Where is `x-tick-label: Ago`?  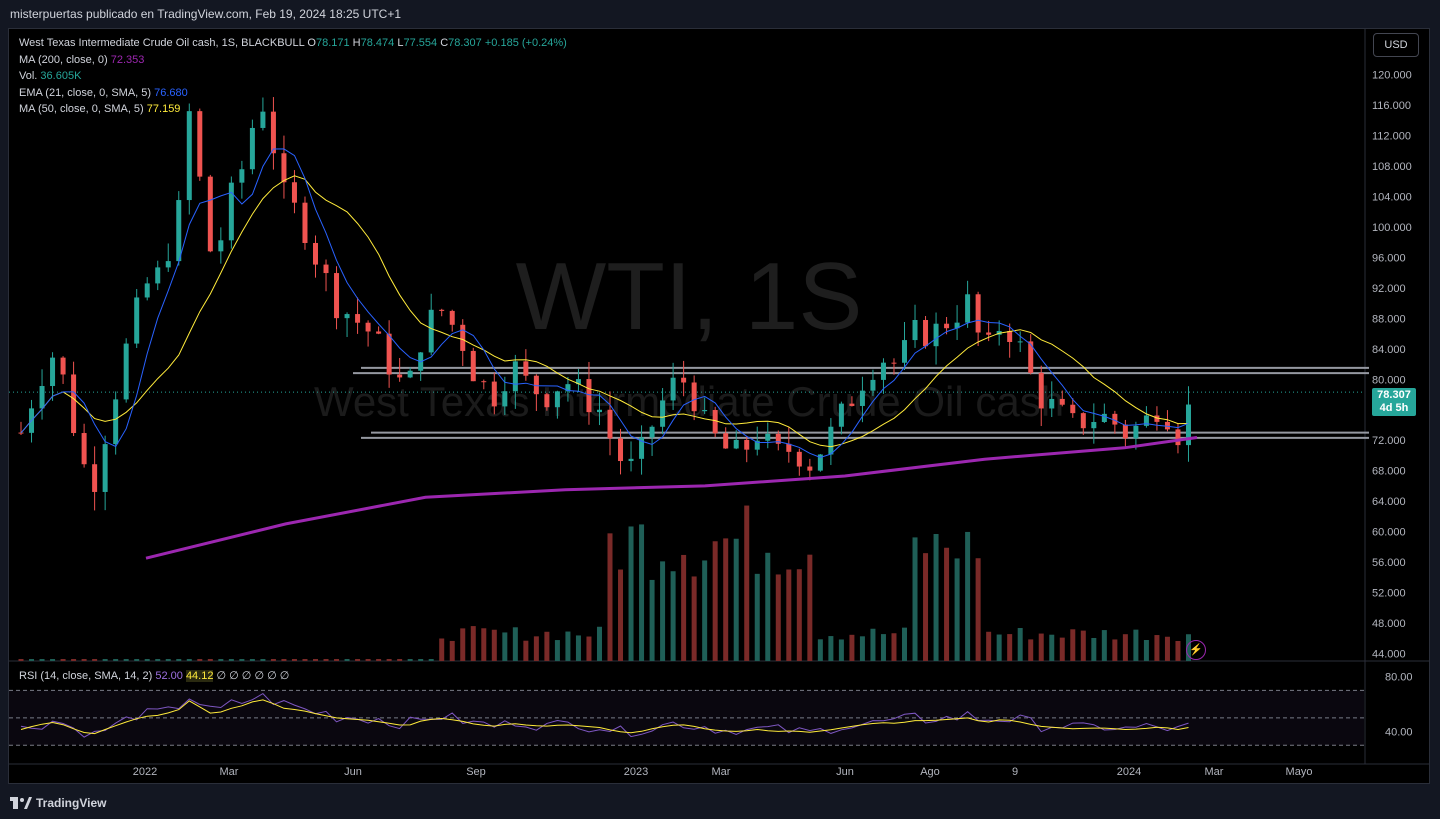 x-tick-label: Ago is located at coordinates (930, 772).